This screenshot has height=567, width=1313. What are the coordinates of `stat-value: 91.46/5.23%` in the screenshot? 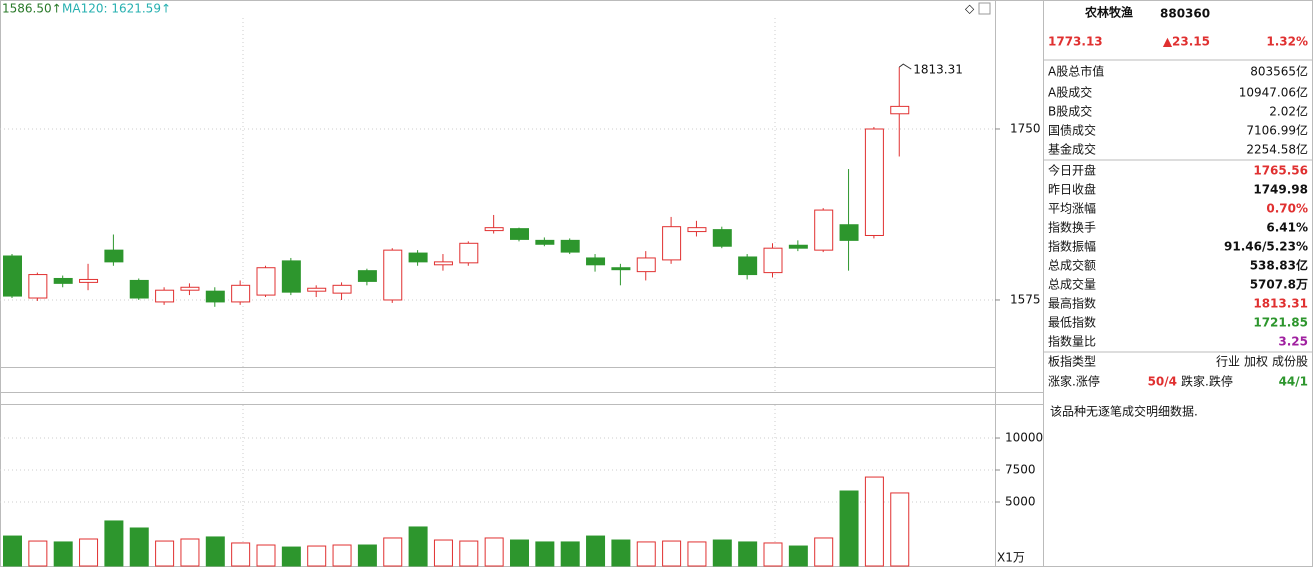 It's located at (1266, 247).